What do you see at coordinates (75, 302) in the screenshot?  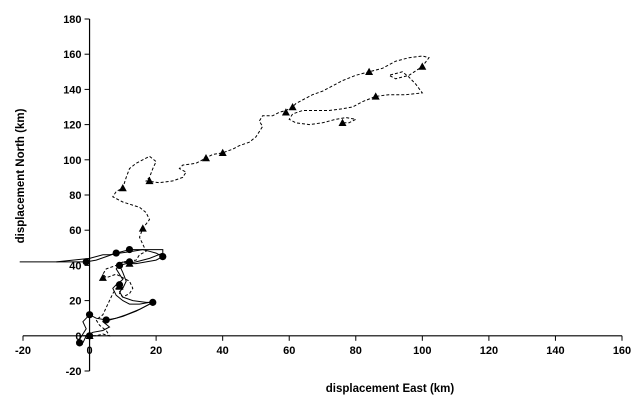 I see `y-tick-label: 20` at bounding box center [75, 302].